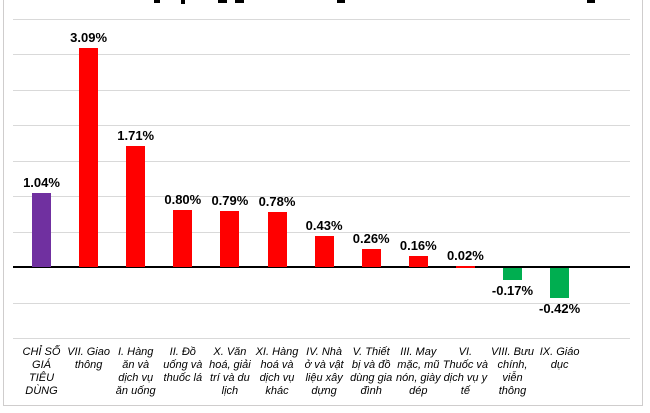 This screenshot has width=650, height=413. I want to click on category-label-other-goods-and-services: XI. Hàng hoá và dịch vụ khác, so click(277, 371).